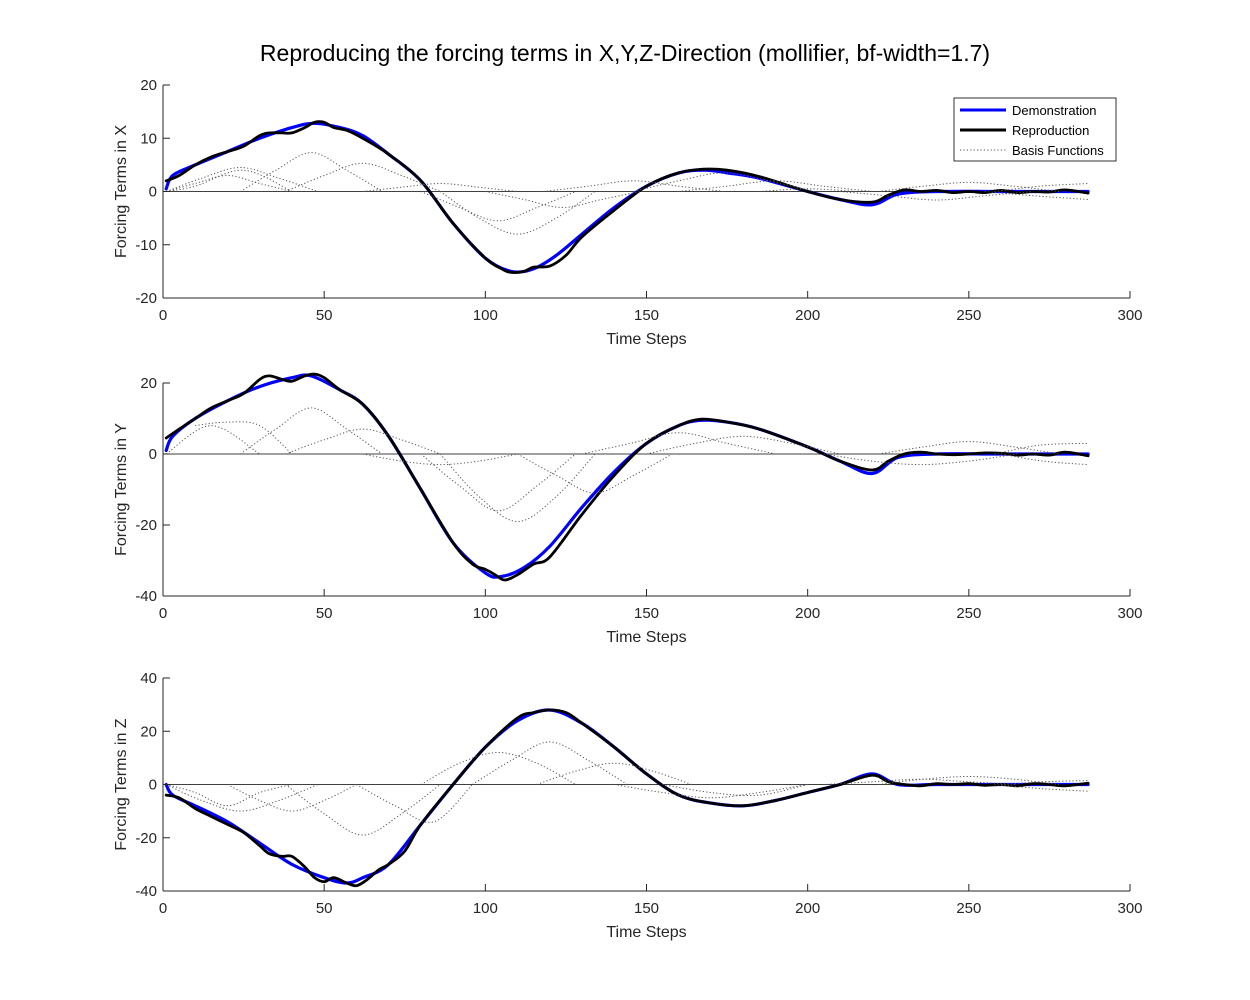 This screenshot has width=1250, height=1000. I want to click on legend: Demonstration Reproduction Basis Functions, so click(1035, 129).